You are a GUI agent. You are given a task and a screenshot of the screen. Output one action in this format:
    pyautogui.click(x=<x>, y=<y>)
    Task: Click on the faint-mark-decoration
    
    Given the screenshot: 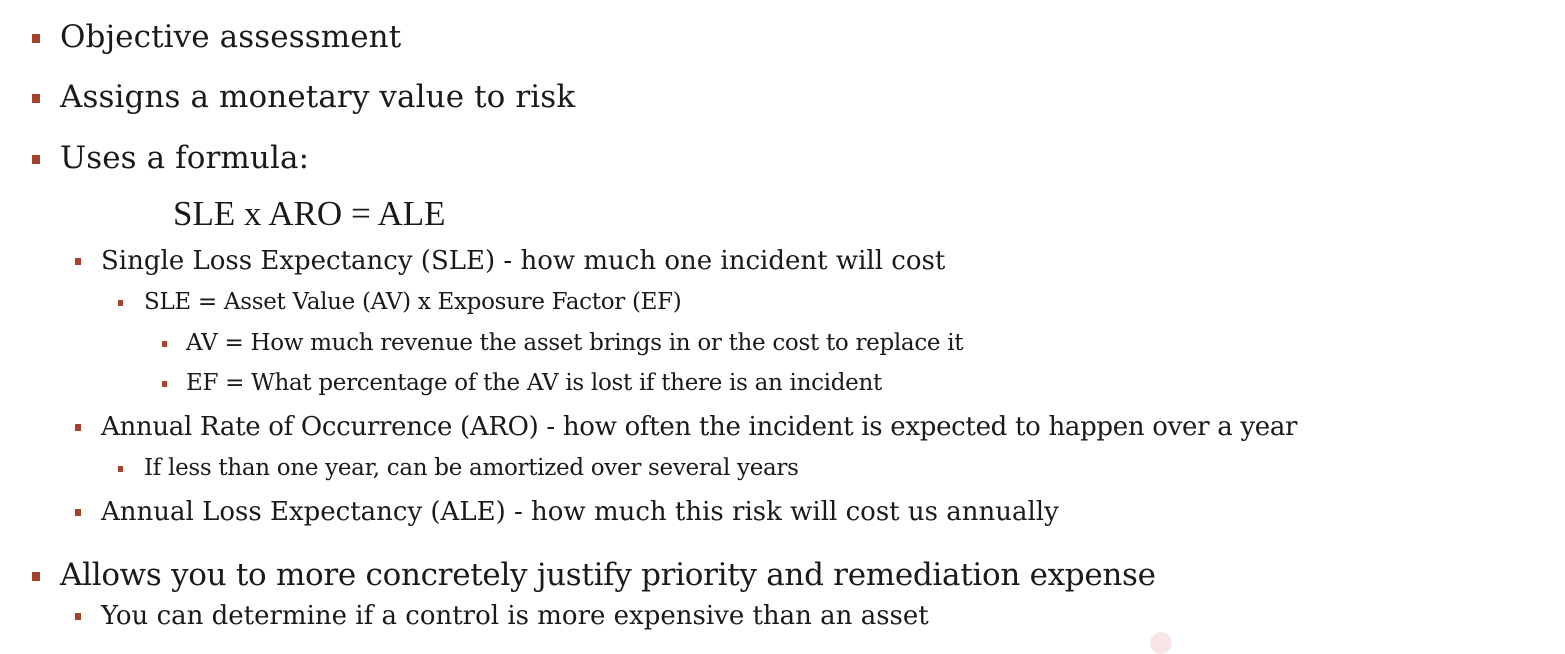 What is the action you would take?
    pyautogui.click(x=1161, y=643)
    